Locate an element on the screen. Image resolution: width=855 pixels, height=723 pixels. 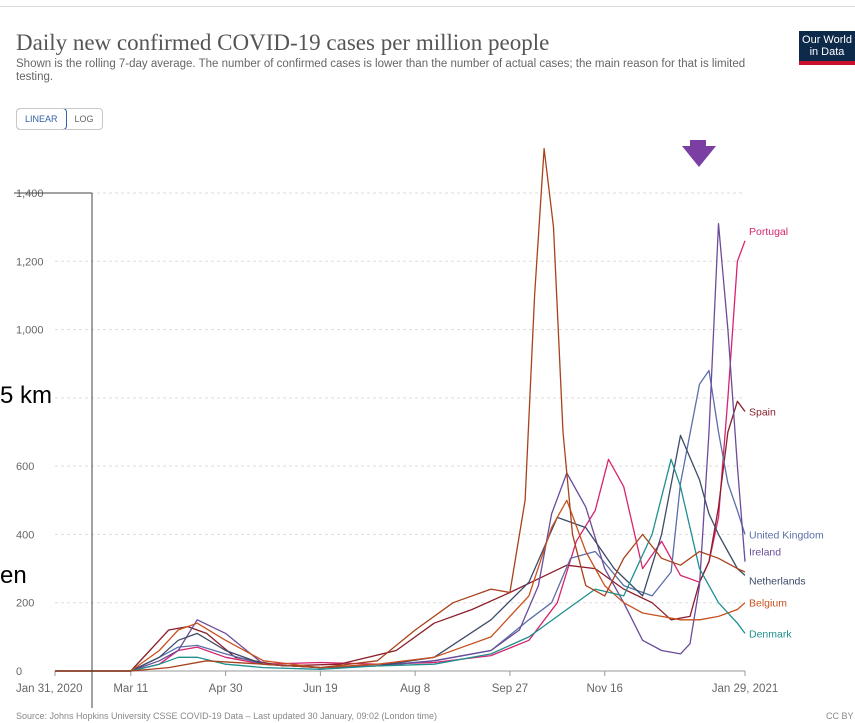
y-tick-label: 1,200 is located at coordinates (30, 262).